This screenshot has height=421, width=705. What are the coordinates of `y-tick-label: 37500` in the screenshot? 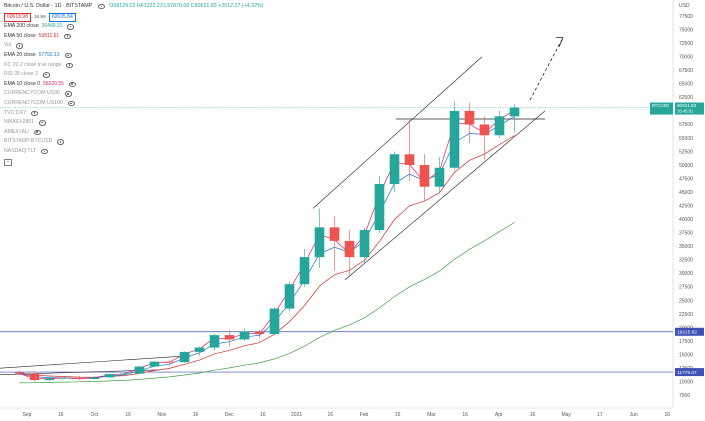 It's located at (686, 234).